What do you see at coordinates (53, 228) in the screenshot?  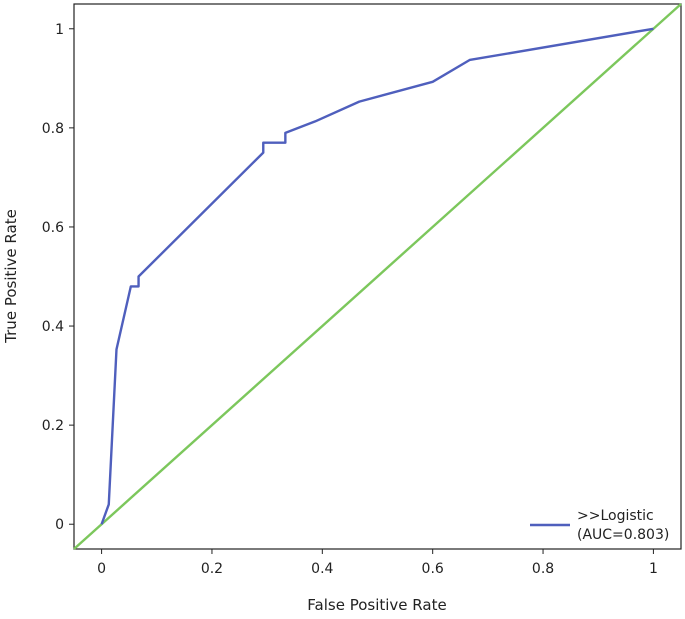 I see `y-tick-label: 0.6` at bounding box center [53, 228].